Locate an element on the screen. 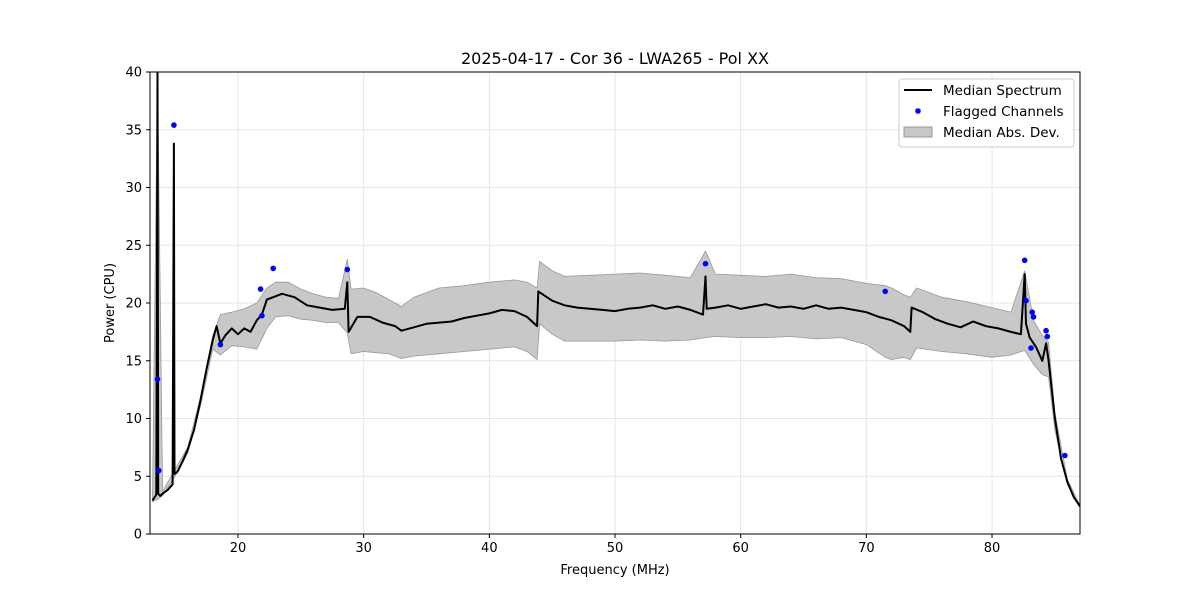 The height and width of the screenshot is (600, 1200). legend-label-median: Median Spectrum is located at coordinates (1002, 91).